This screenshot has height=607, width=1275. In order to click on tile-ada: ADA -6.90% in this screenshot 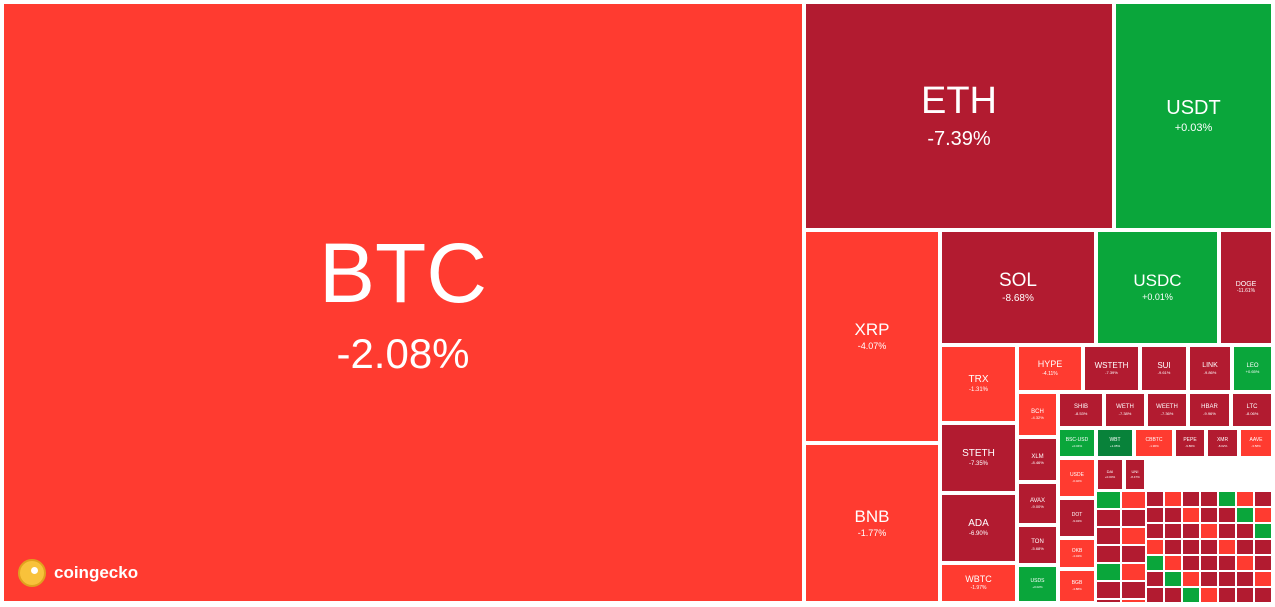, I will do `click(978, 528)`.